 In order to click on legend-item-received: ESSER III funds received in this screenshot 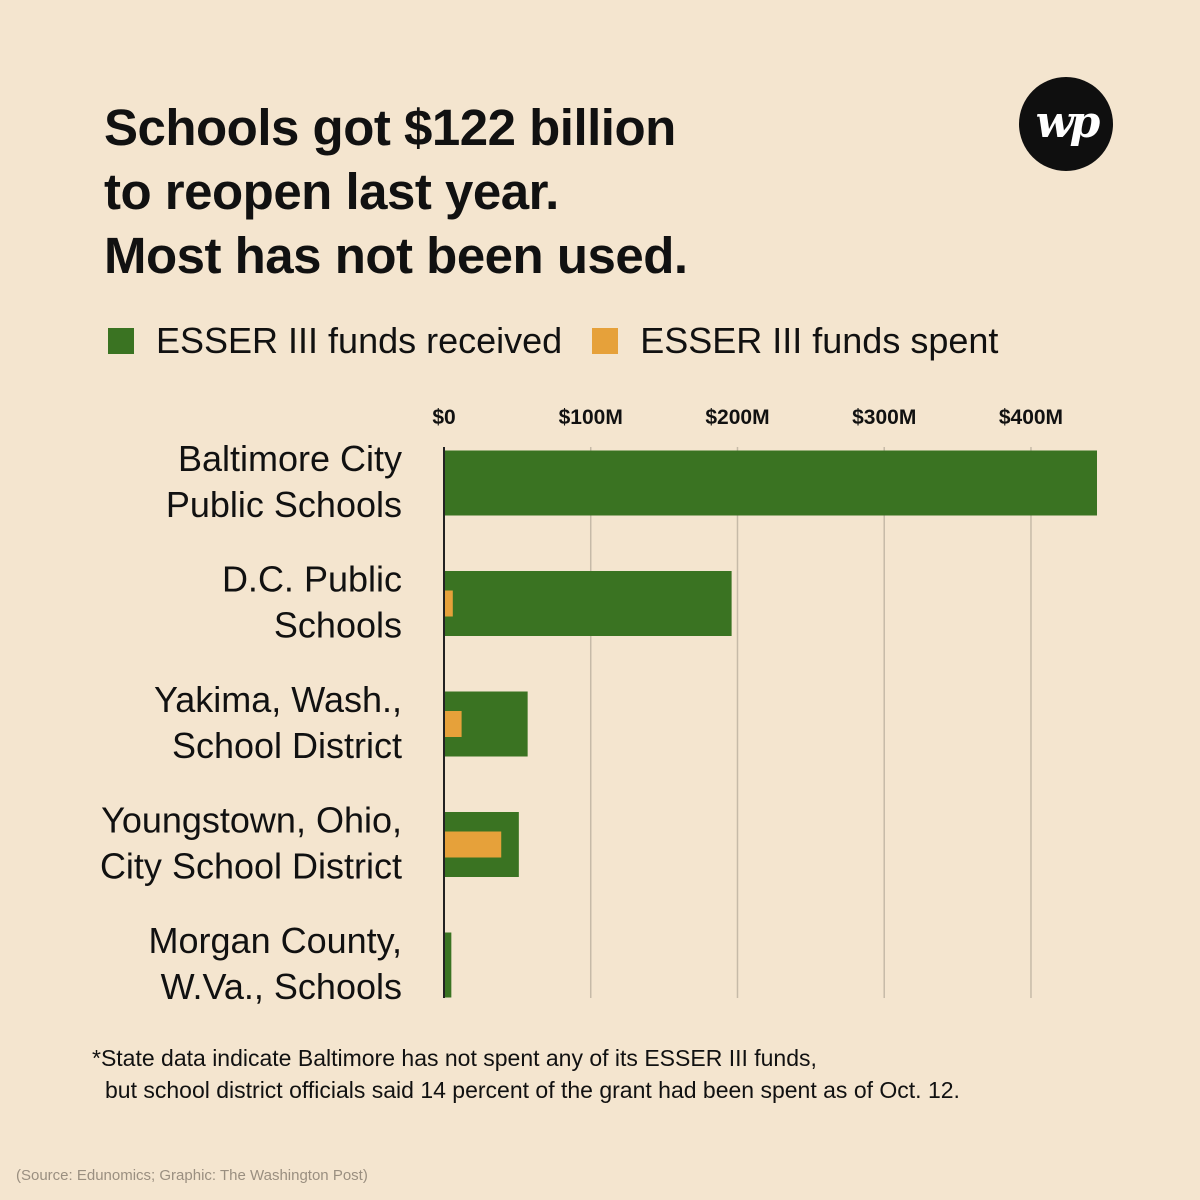, I will do `click(335, 341)`.